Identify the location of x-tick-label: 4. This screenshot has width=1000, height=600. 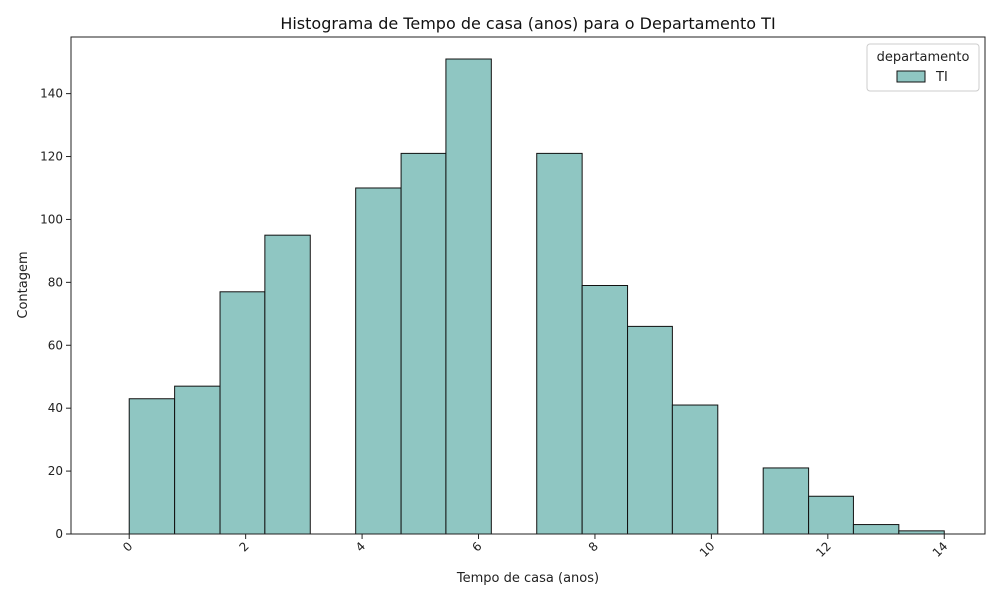
(360, 546).